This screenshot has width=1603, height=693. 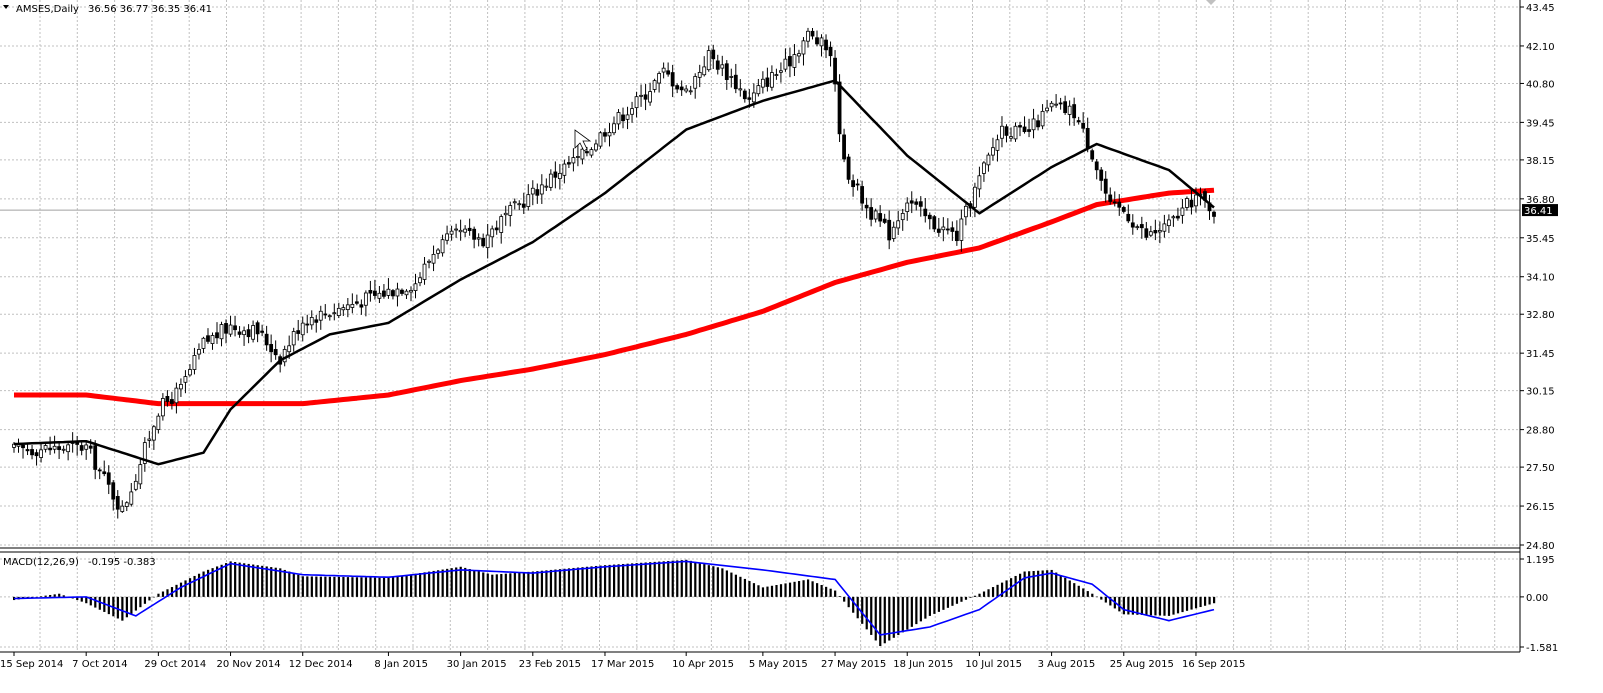 What do you see at coordinates (923, 664) in the screenshot?
I see `x-tick-label: 18 Jun 2015` at bounding box center [923, 664].